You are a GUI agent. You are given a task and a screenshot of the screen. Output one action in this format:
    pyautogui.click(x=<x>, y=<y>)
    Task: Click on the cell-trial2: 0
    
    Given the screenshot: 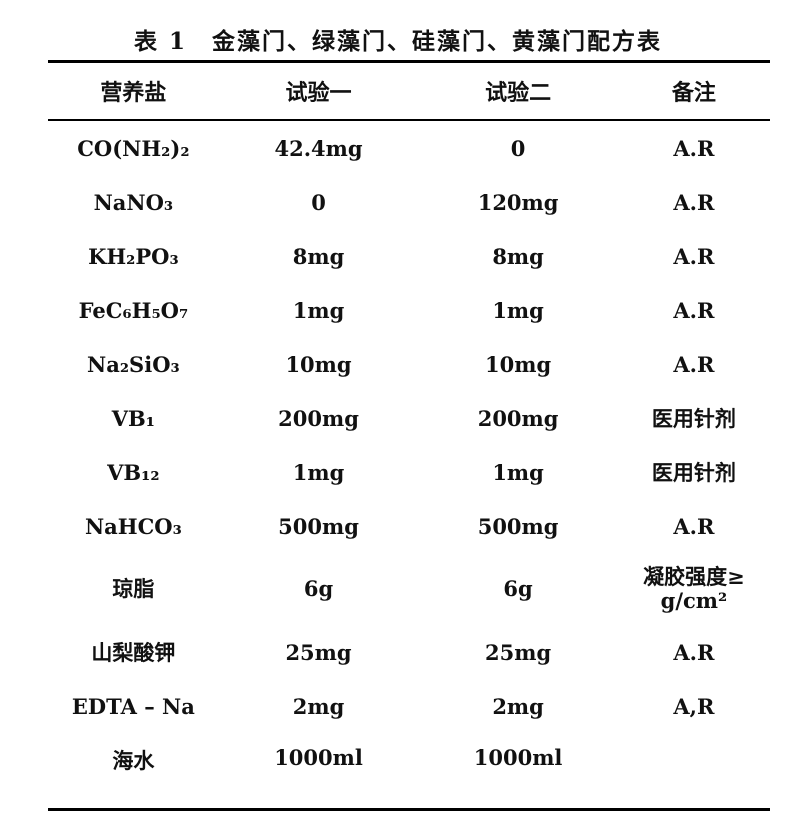 What is the action you would take?
    pyautogui.click(x=518, y=148)
    